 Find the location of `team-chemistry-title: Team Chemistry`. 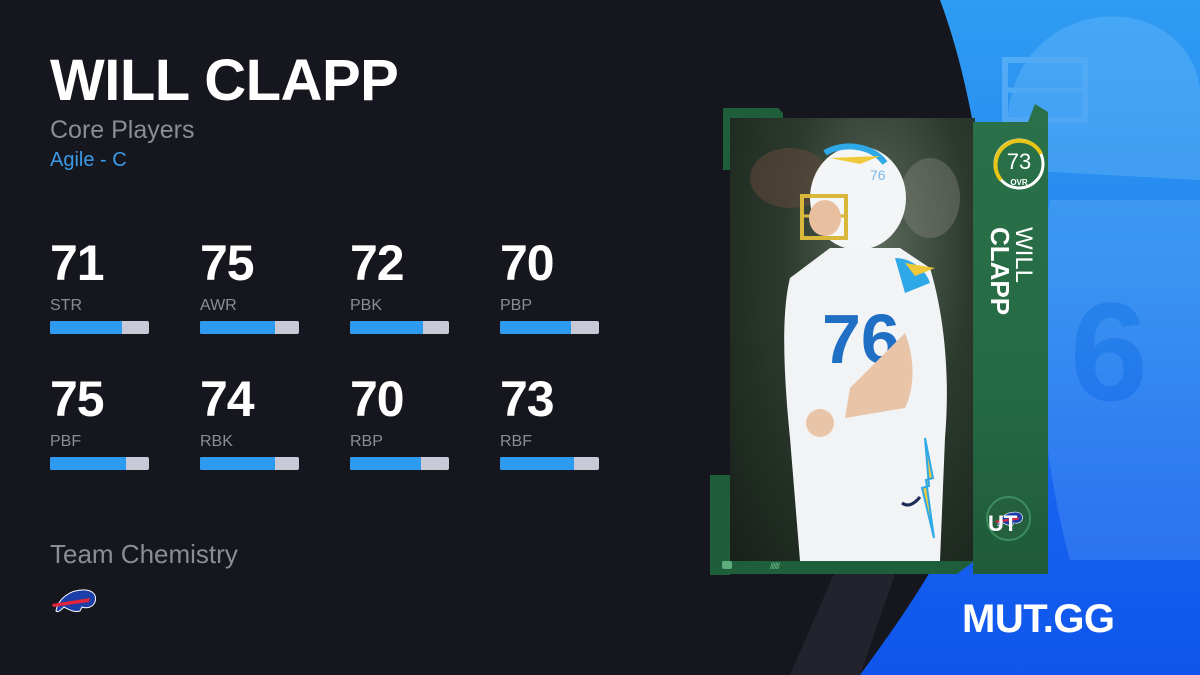

team-chemistry-title: Team Chemistry is located at coordinates (144, 554).